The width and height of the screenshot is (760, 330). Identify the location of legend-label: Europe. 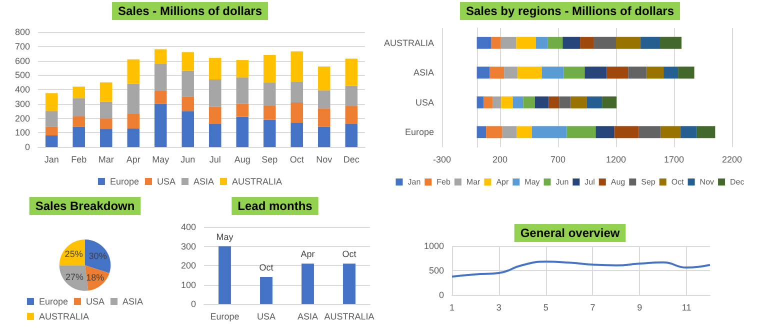
(125, 181).